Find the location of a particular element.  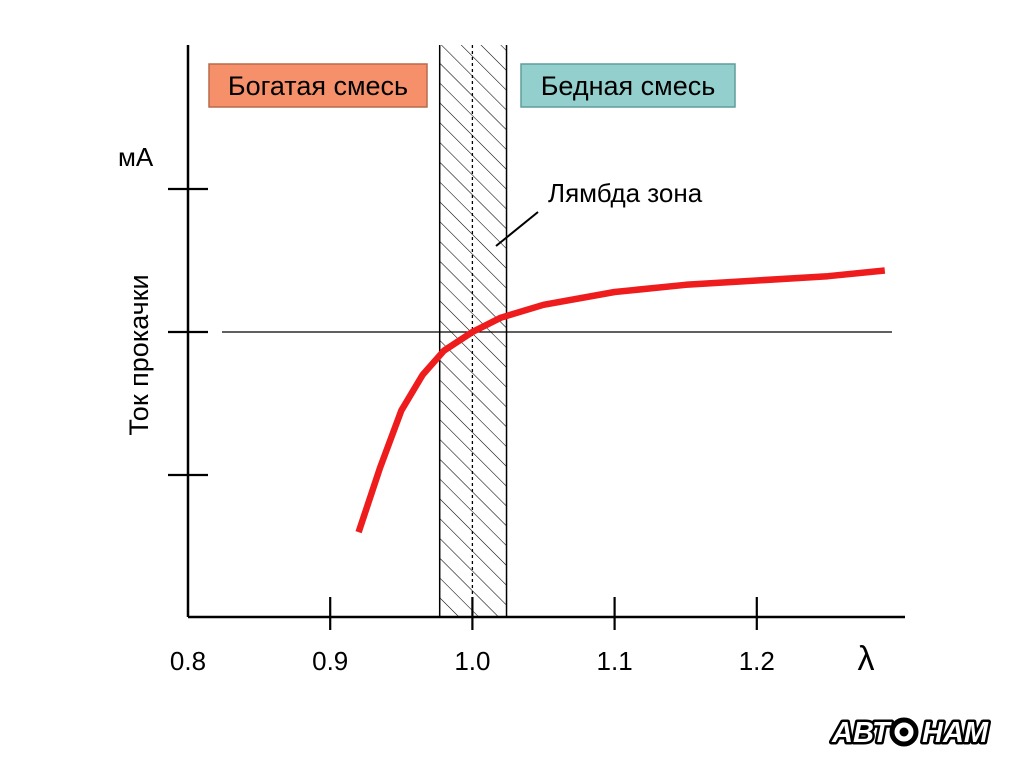

lambda-zone is located at coordinates (473, 331).